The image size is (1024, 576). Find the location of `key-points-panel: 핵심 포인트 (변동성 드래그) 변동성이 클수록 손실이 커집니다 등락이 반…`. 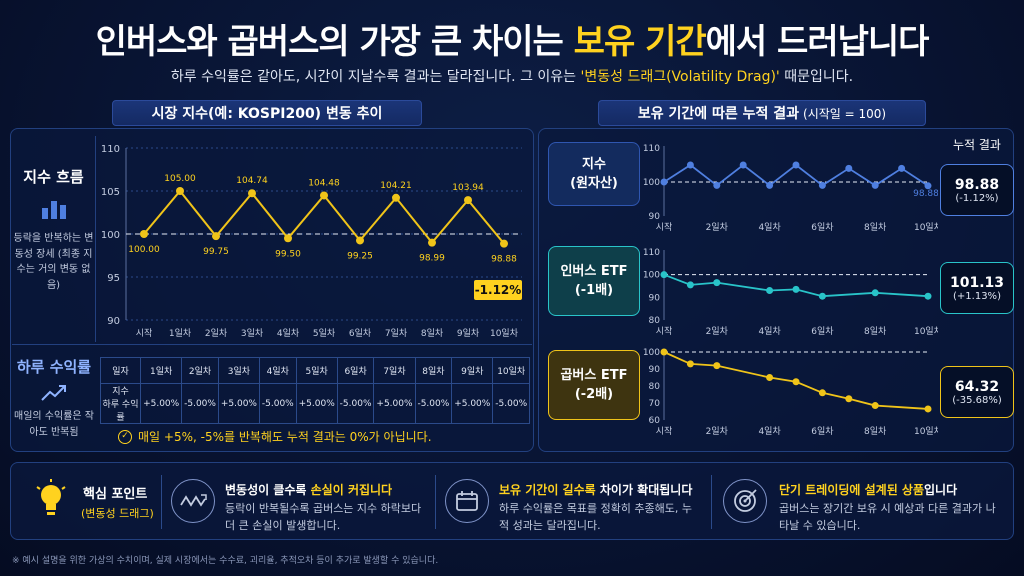

key-points-panel: 핵심 포인트 (변동성 드래그) 변동성이 클수록 손실이 커집니다 등락이 반… is located at coordinates (512, 501).